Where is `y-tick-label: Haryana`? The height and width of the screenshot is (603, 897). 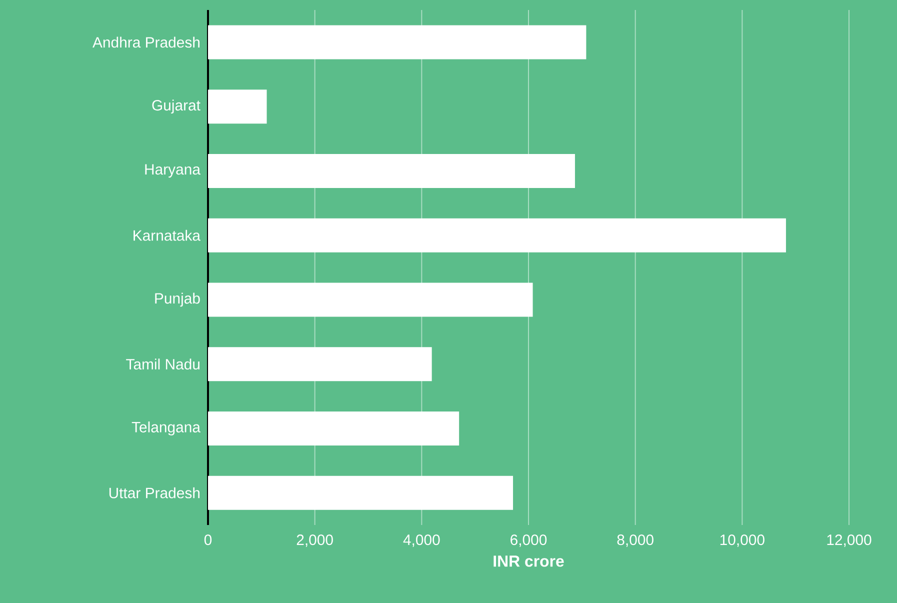 y-tick-label: Haryana is located at coordinates (172, 171).